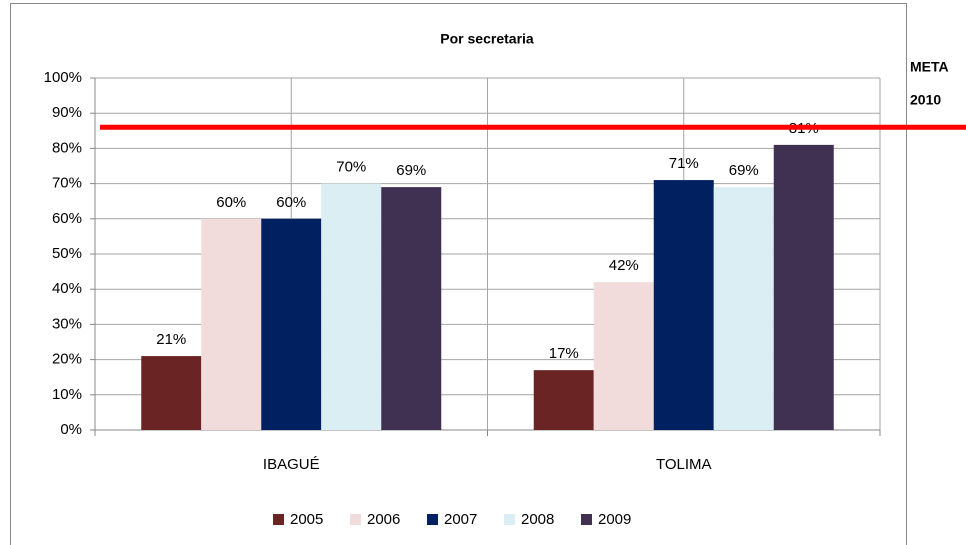  Describe the element at coordinates (171, 339) in the screenshot. I see `data-label: 21%` at that location.